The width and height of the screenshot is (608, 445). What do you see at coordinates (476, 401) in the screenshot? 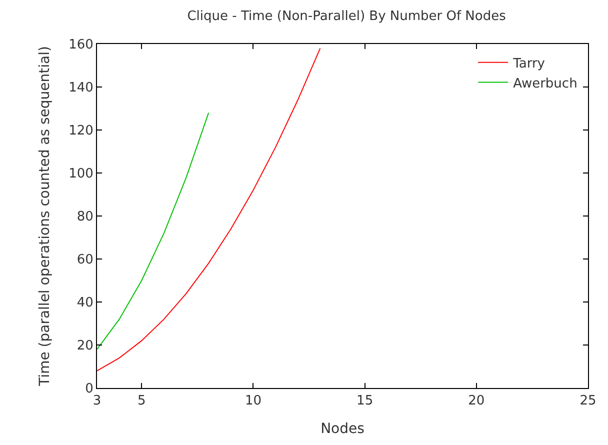
I see `x-tick-label: 20` at bounding box center [476, 401].